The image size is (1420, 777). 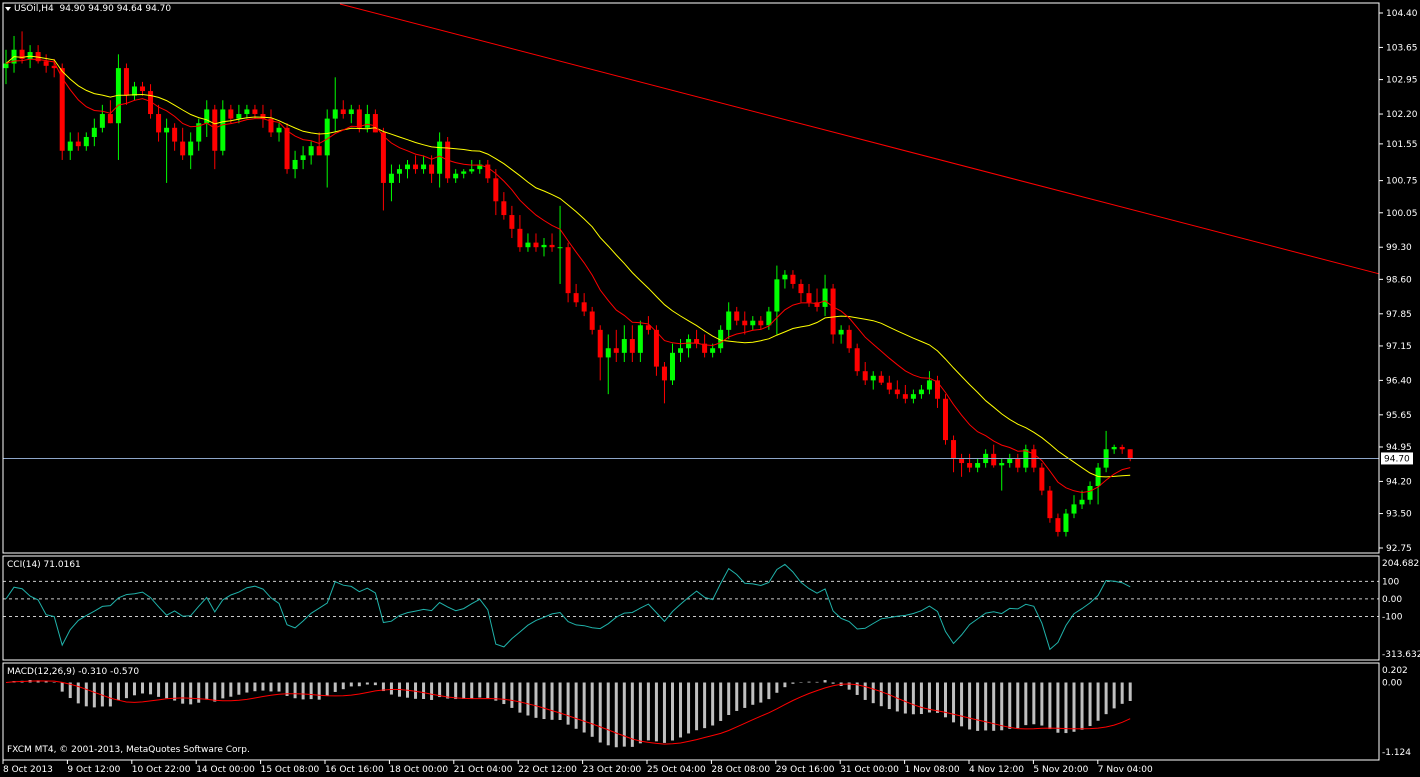 I want to click on current-price-badge, so click(x=1397, y=458).